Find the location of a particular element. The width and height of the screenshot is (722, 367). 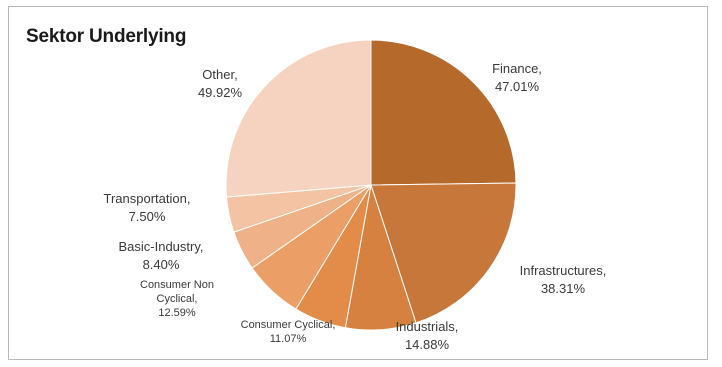

label-consumer-non-cyclical: Consumer Non Cyclical, 12.59% is located at coordinates (177, 299).